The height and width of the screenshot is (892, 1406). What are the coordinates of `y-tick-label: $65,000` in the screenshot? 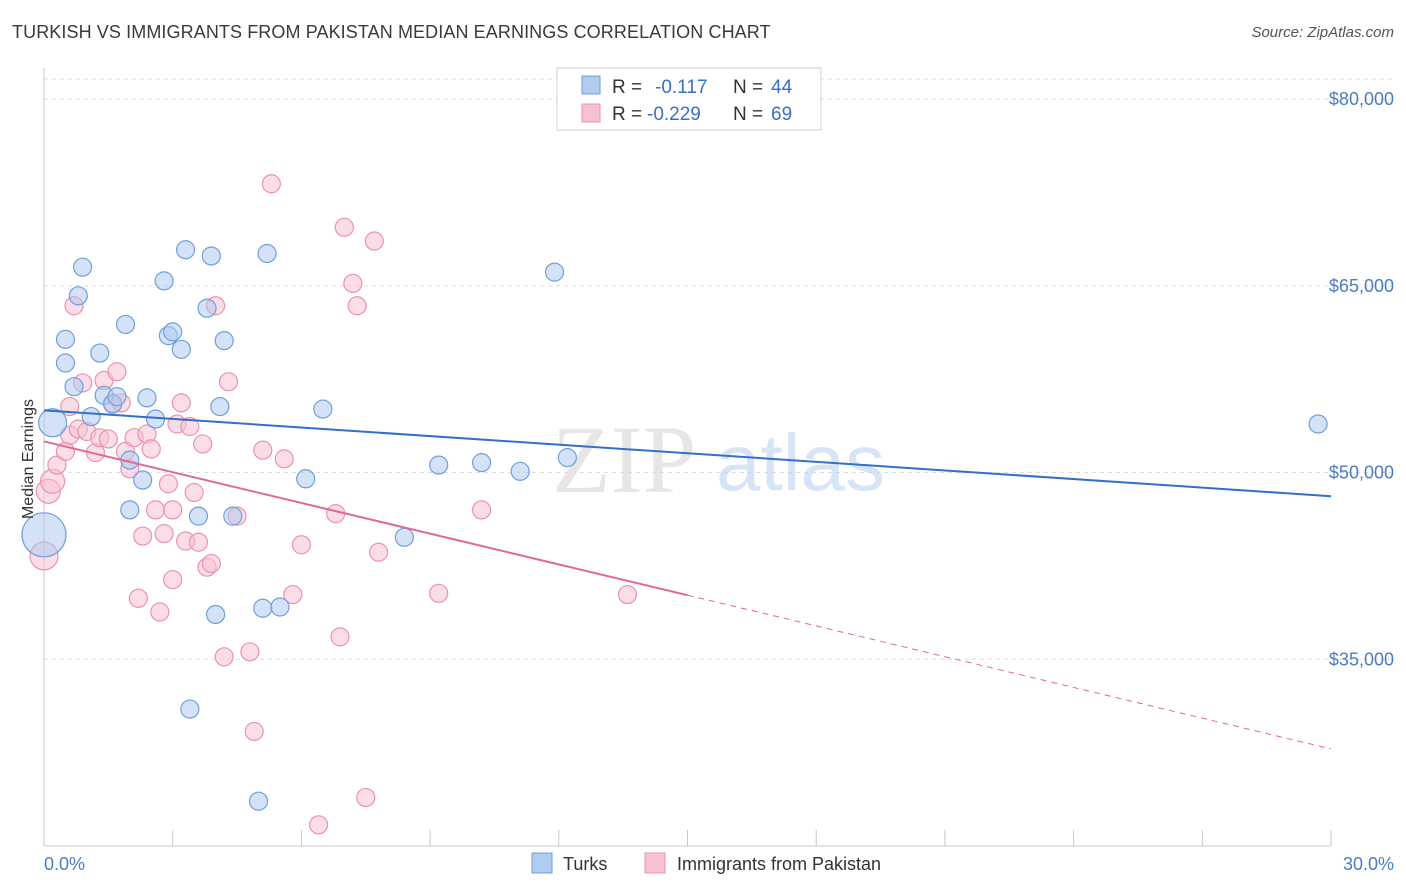 It's located at (1361, 286).